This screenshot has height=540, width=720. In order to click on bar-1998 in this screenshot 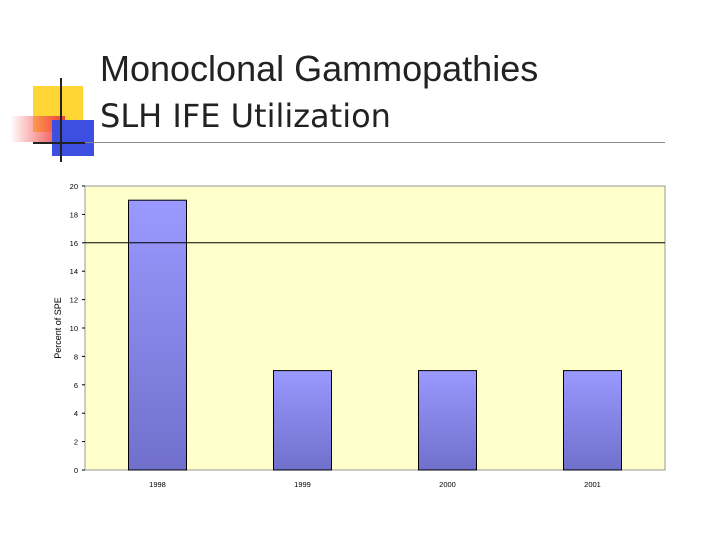, I will do `click(157, 335)`.